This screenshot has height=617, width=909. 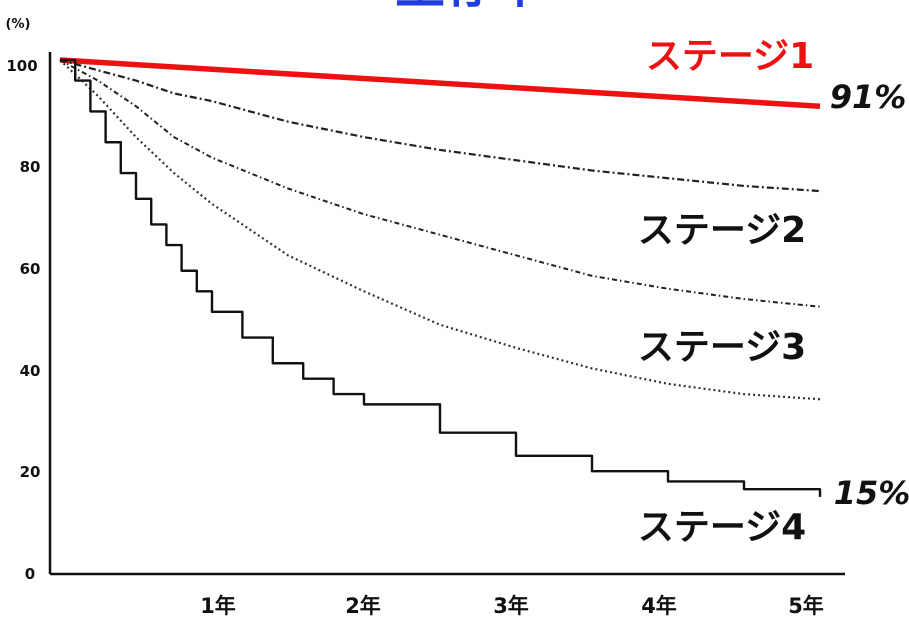 What do you see at coordinates (659, 605) in the screenshot?
I see `x-tick-4: 4年` at bounding box center [659, 605].